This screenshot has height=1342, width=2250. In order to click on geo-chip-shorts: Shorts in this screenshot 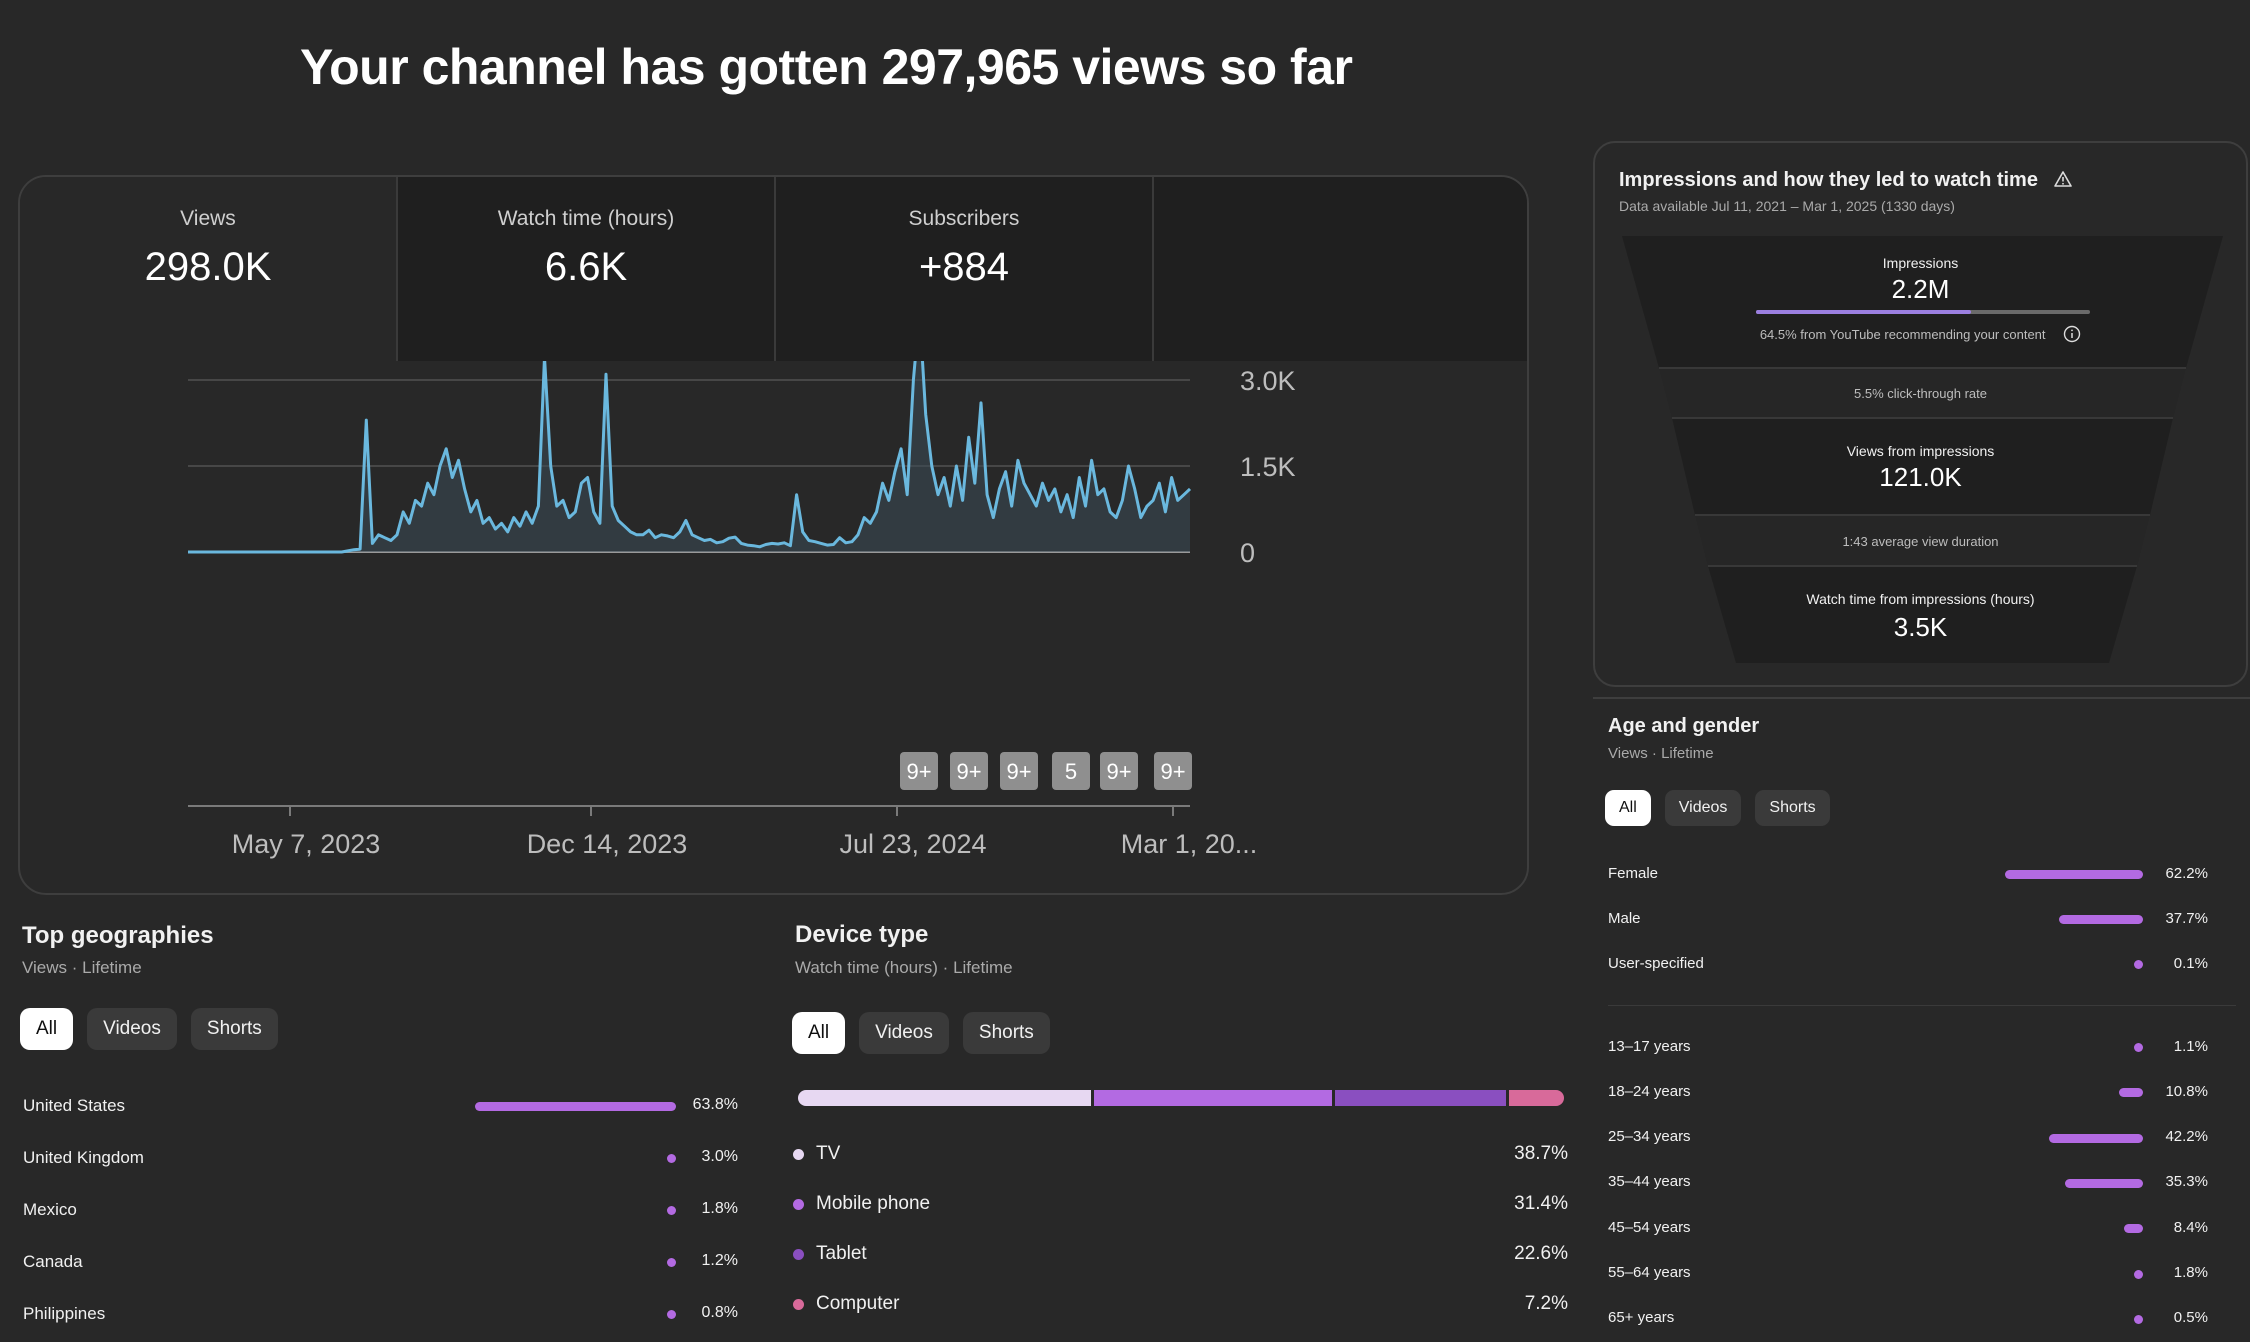, I will do `click(234, 1029)`.